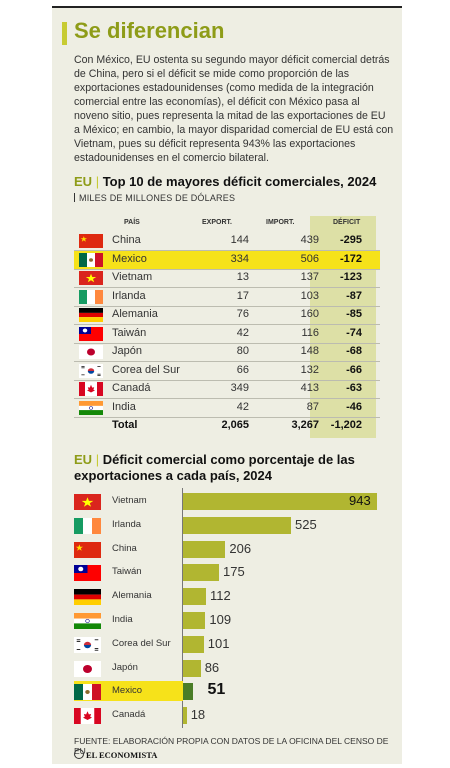 This screenshot has height=768, width=450. I want to click on cell-exports: 334, so click(239, 258).